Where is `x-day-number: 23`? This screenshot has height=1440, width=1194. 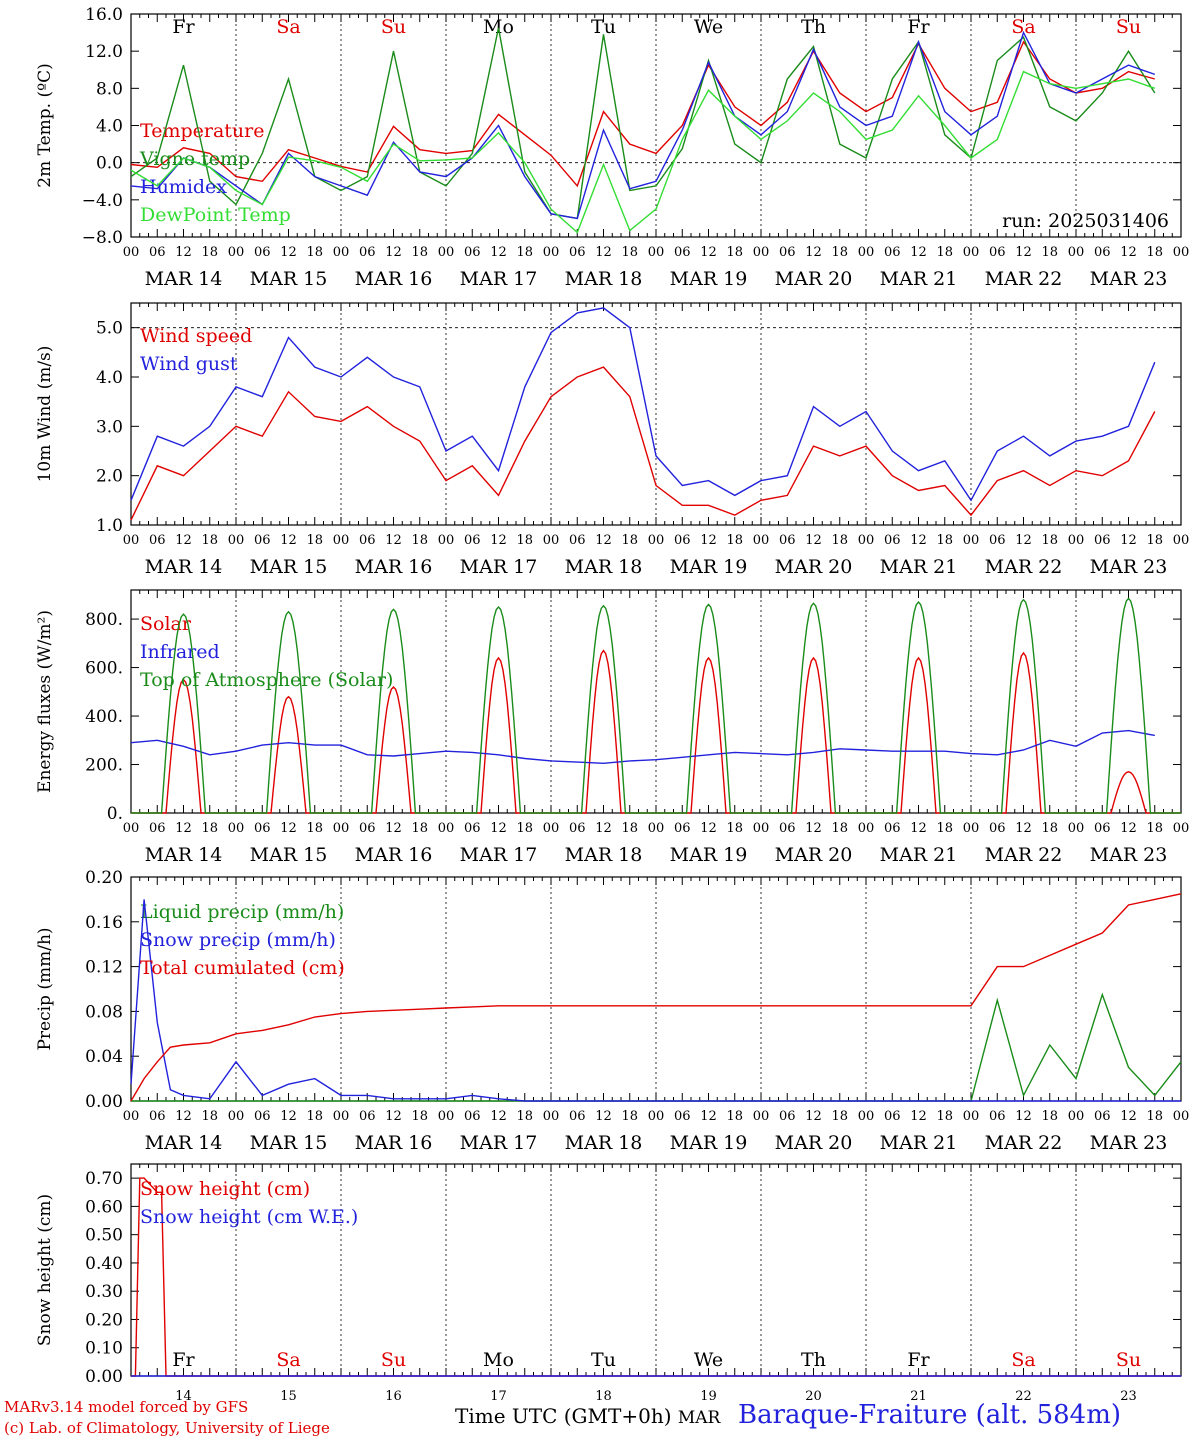
x-day-number: 23 is located at coordinates (1128, 1396).